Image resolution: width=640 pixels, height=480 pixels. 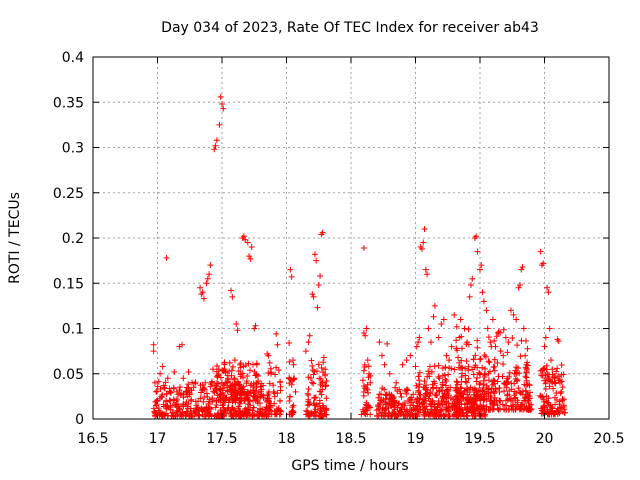 I want to click on y-tick-label: 0, so click(x=79, y=420).